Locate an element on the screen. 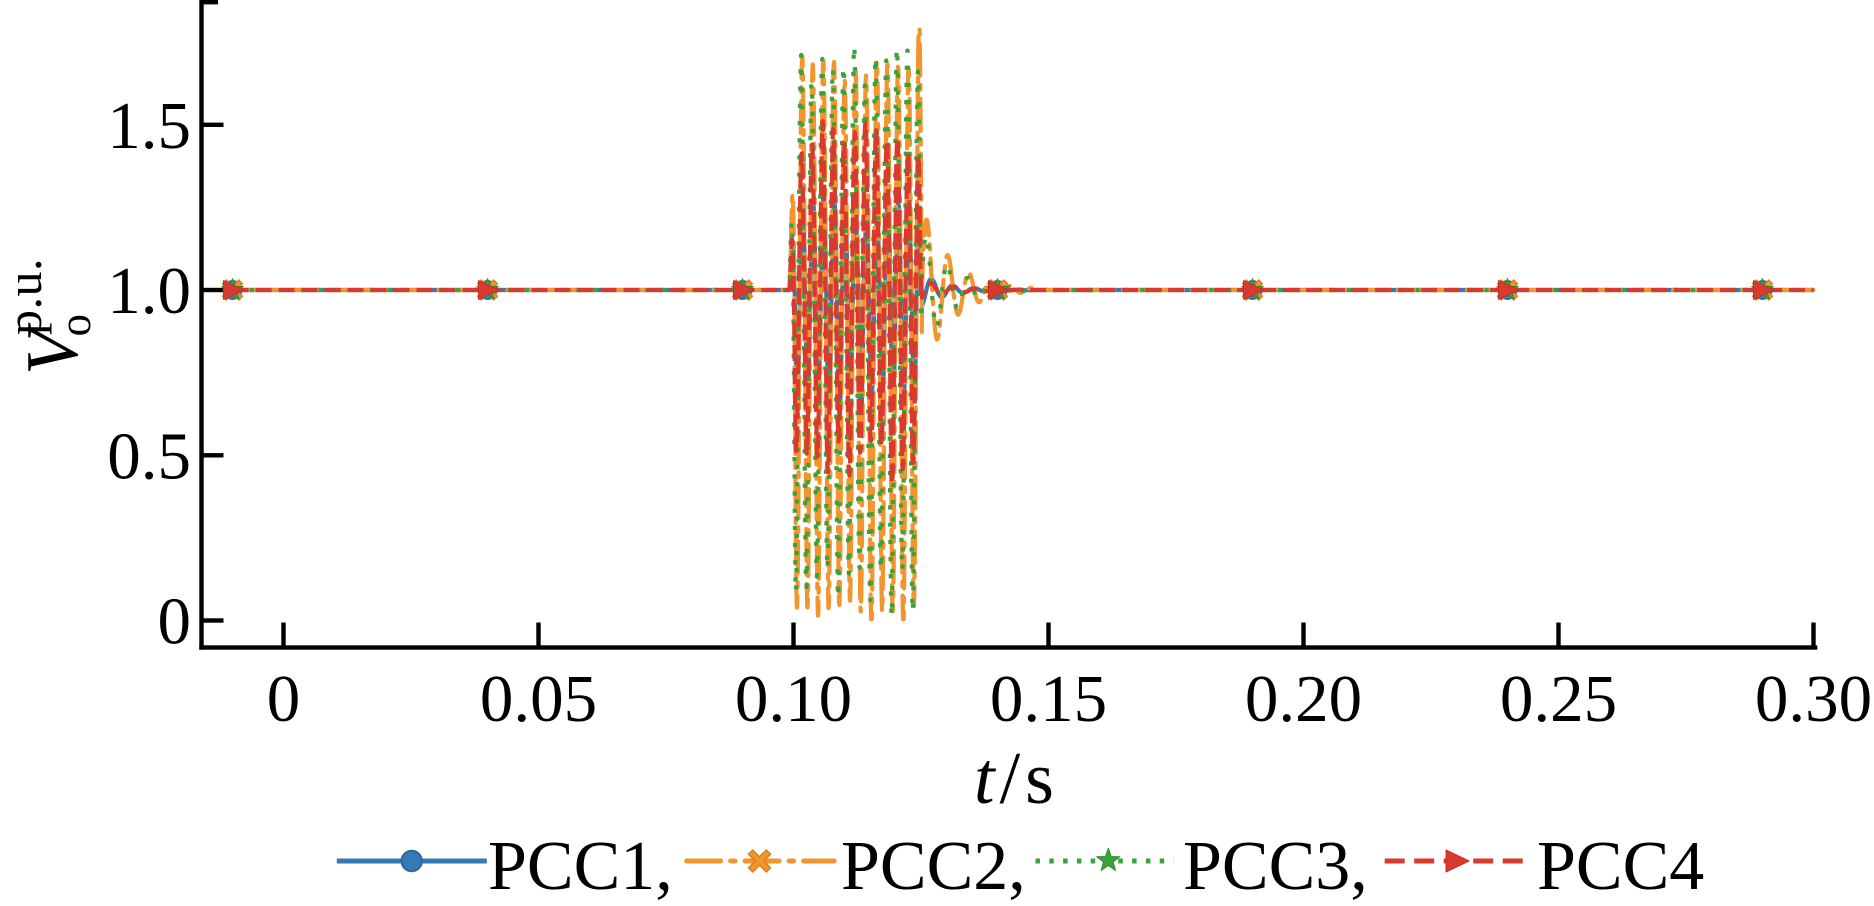 Image resolution: width=1874 pixels, height=906 pixels. svg-text: 1.5 is located at coordinates (149, 126).